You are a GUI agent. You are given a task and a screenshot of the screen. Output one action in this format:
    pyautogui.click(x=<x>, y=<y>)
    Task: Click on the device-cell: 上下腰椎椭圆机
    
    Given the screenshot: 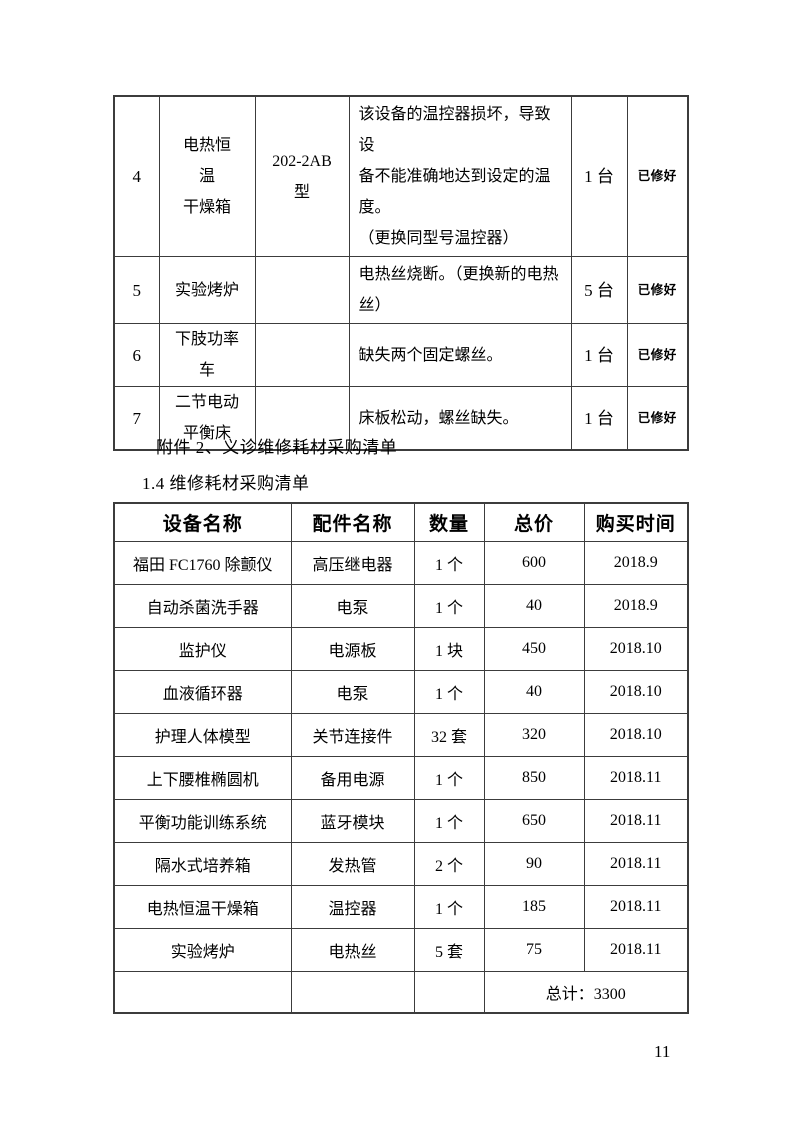 What is the action you would take?
    pyautogui.click(x=202, y=778)
    